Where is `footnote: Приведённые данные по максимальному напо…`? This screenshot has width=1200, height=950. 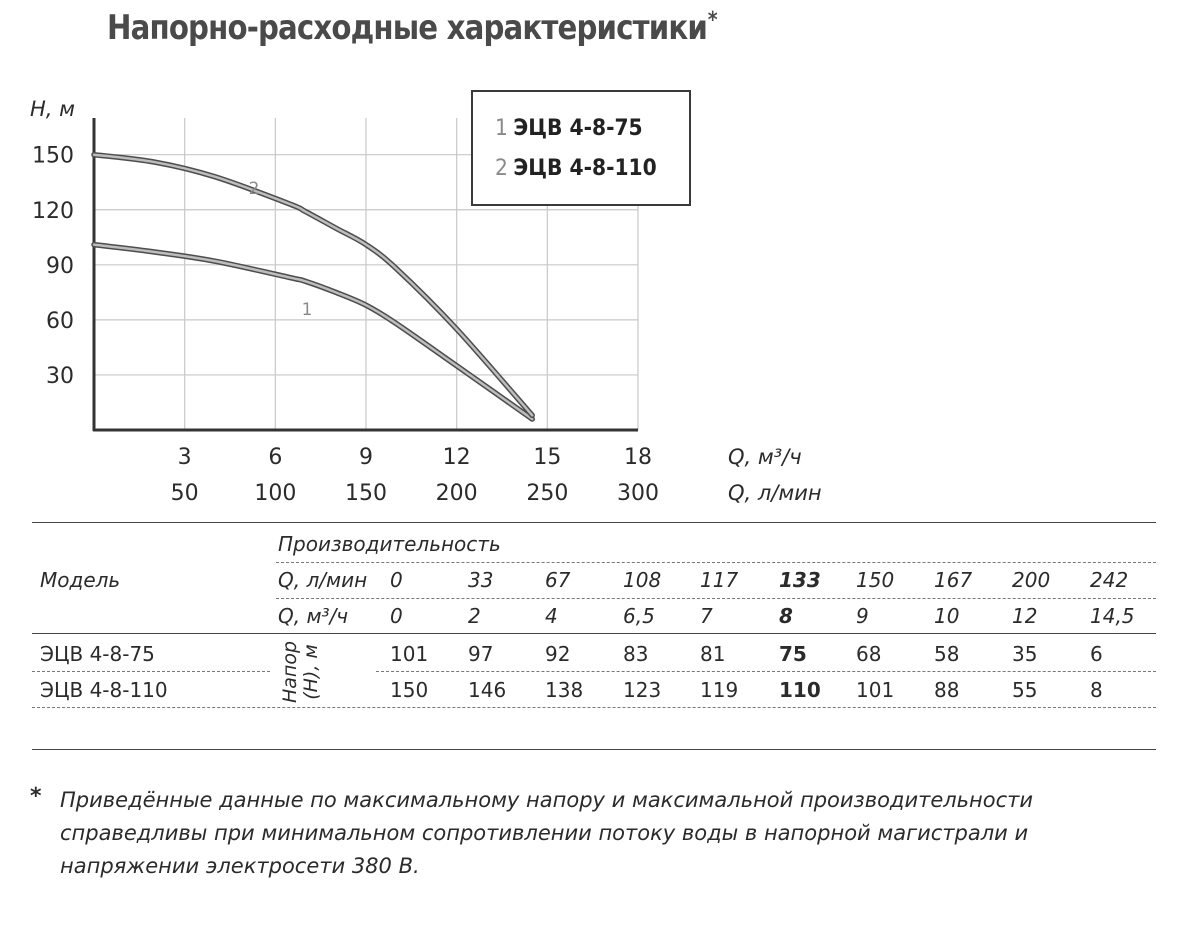 footnote: Приведённые данные по максимальному напо… is located at coordinates (547, 833).